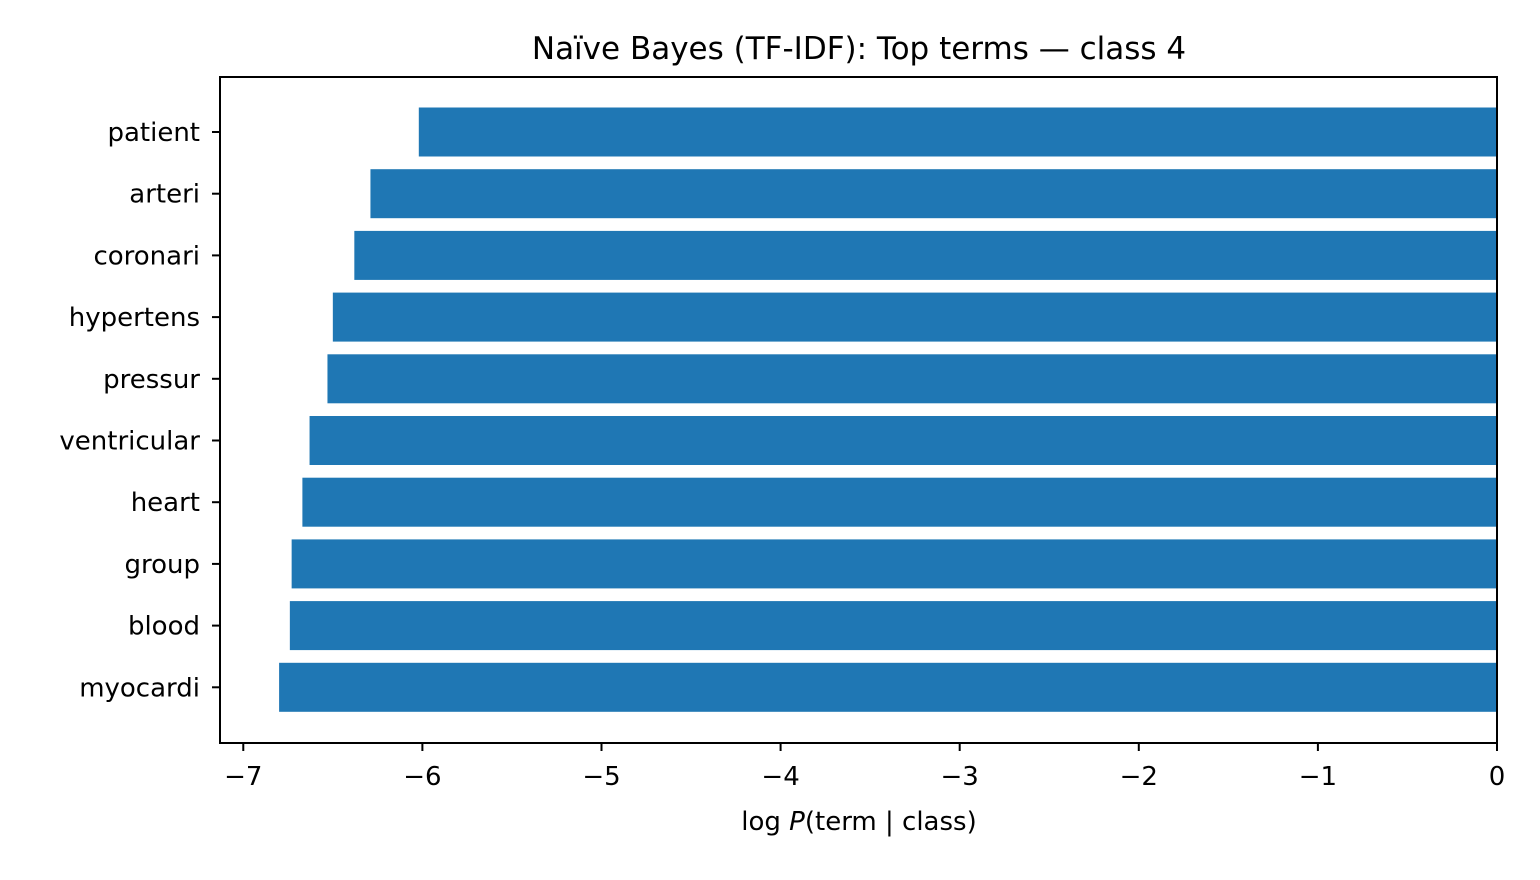 The image size is (1540, 880). I want to click on y-tick-label: hypertens, so click(134, 318).